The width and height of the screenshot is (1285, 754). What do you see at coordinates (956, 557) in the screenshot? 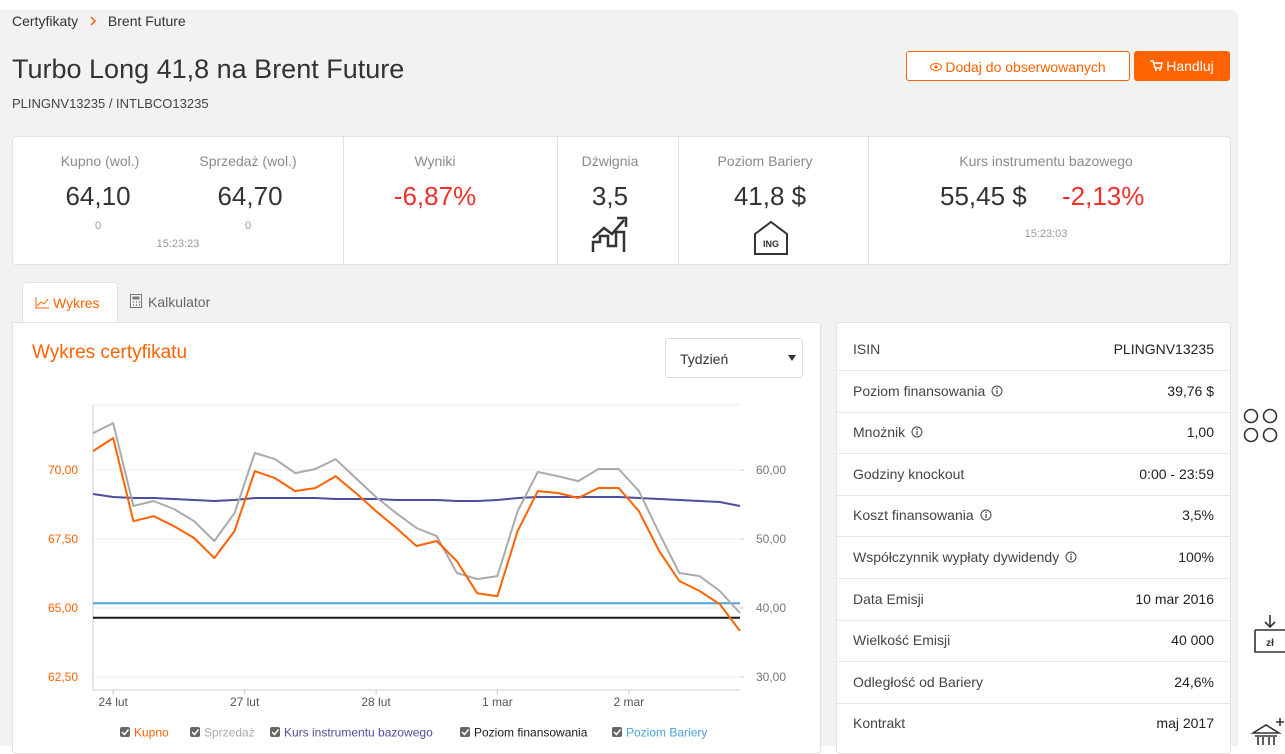
I see `detail-label: Współczynnik wypłaty dywidendy` at bounding box center [956, 557].